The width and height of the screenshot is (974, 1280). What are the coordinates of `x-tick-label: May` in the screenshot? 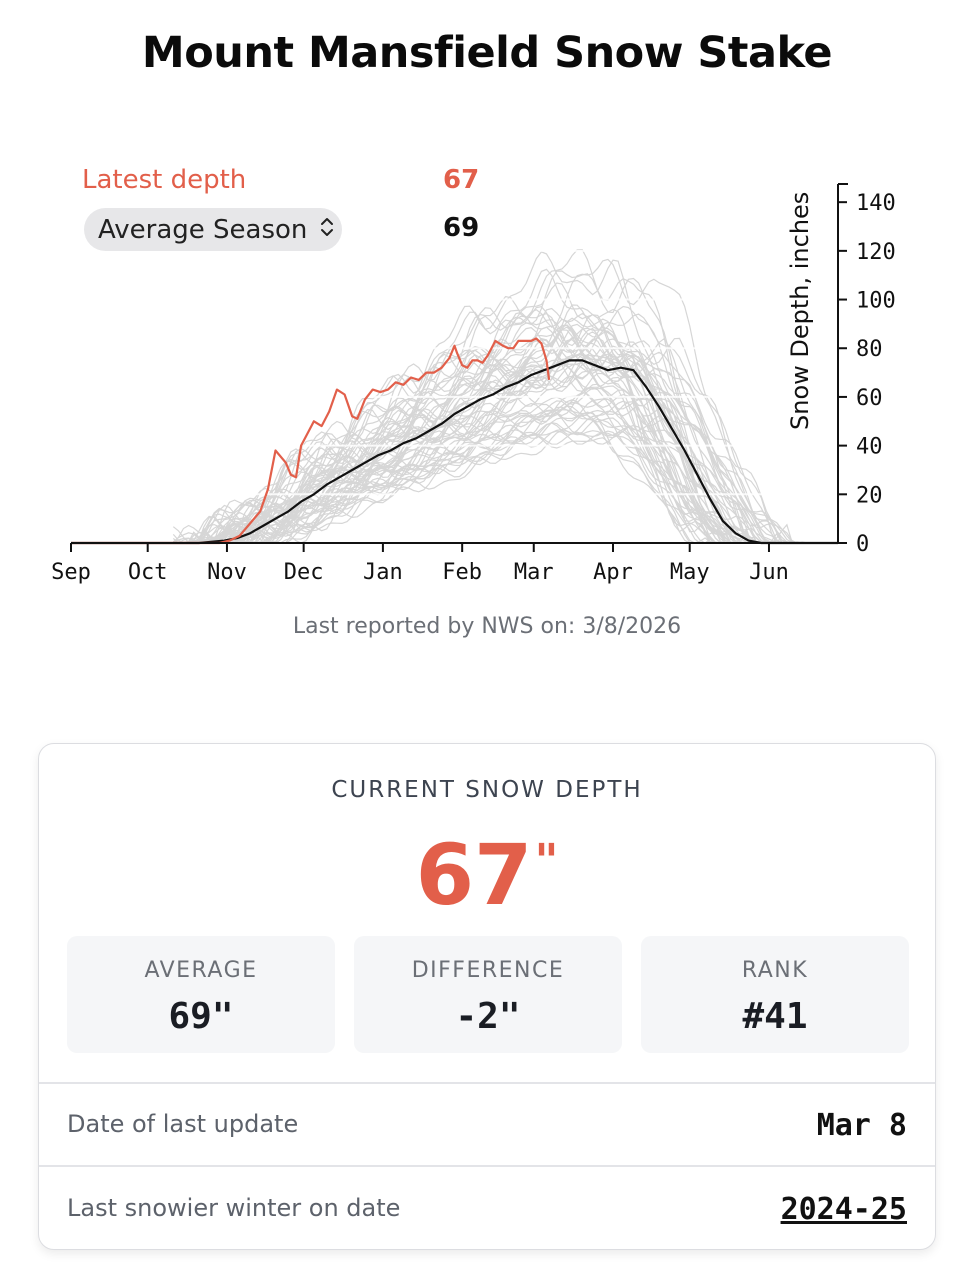 It's located at (690, 572).